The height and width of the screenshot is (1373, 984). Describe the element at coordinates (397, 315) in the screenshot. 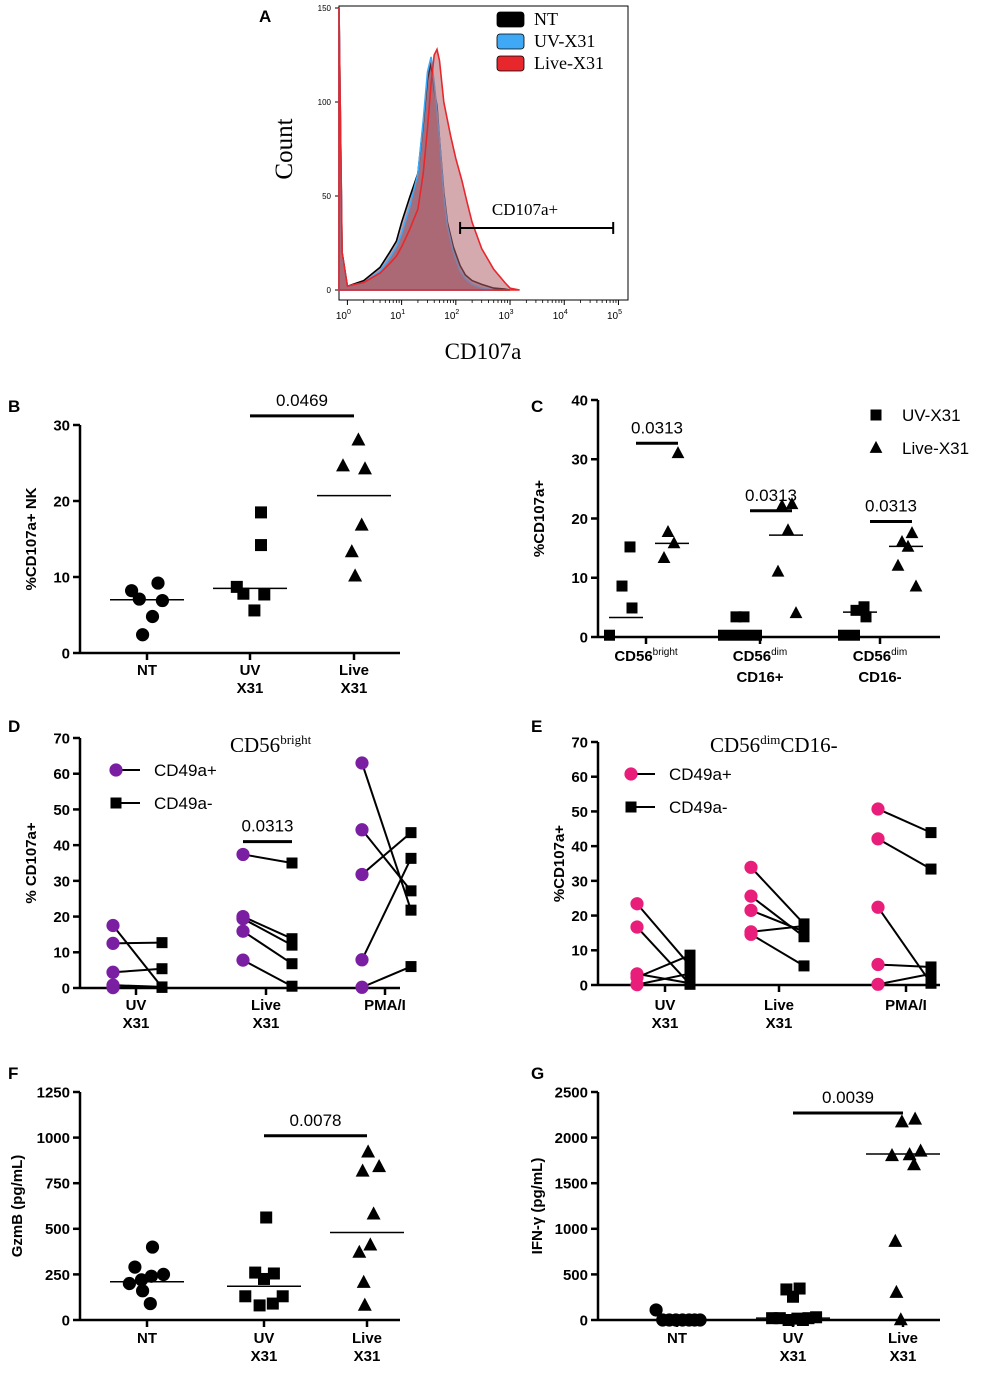

I see `x-tick-label: 10¹` at that location.